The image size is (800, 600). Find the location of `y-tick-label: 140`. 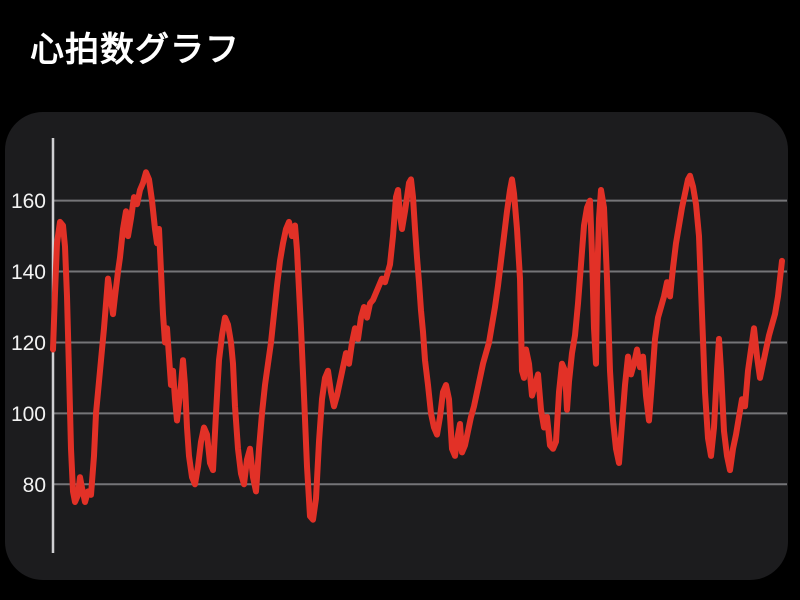

y-tick-label: 140 is located at coordinates (28, 272).